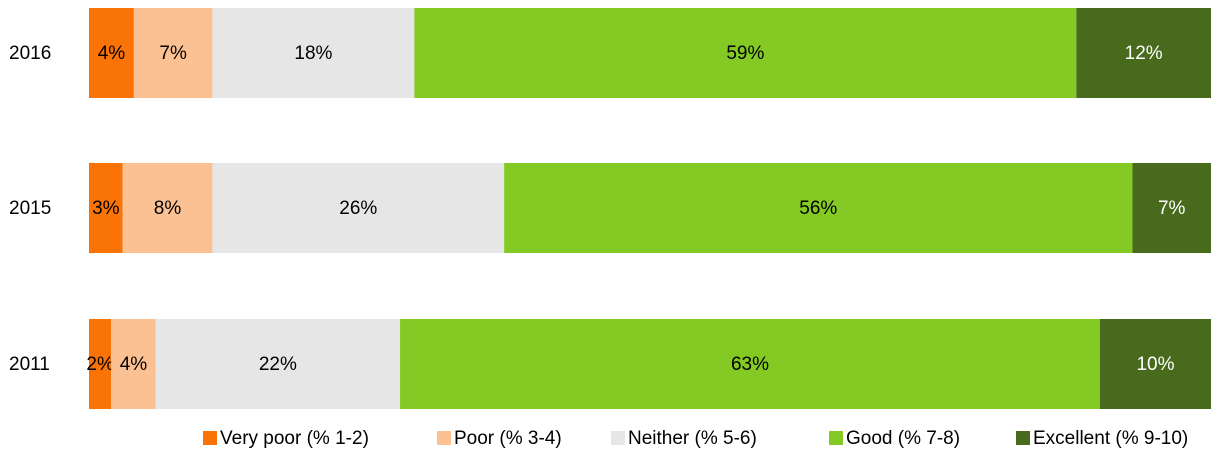 The width and height of the screenshot is (1231, 463). I want to click on legend-label-excellent-9-10: Excellent (% 9-10), so click(1110, 438).